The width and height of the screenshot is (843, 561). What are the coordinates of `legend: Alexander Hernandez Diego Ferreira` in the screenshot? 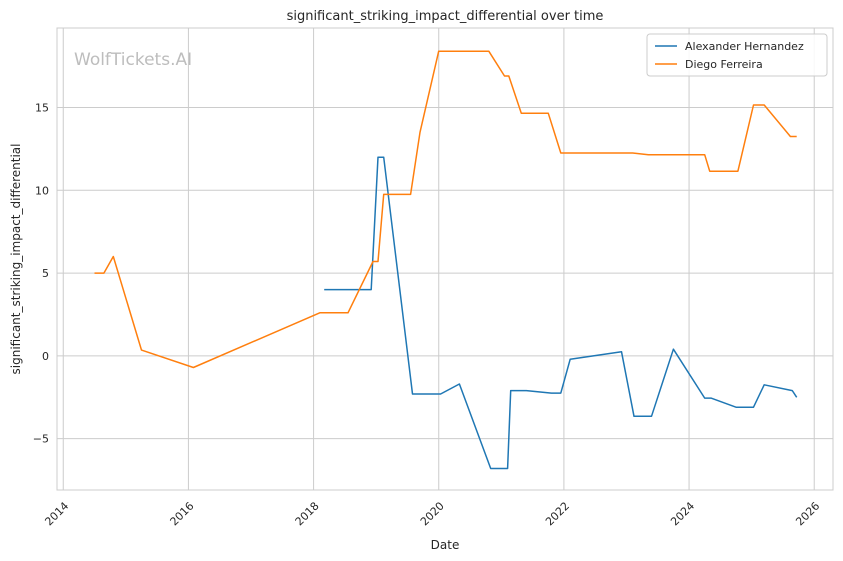 It's located at (737, 55).